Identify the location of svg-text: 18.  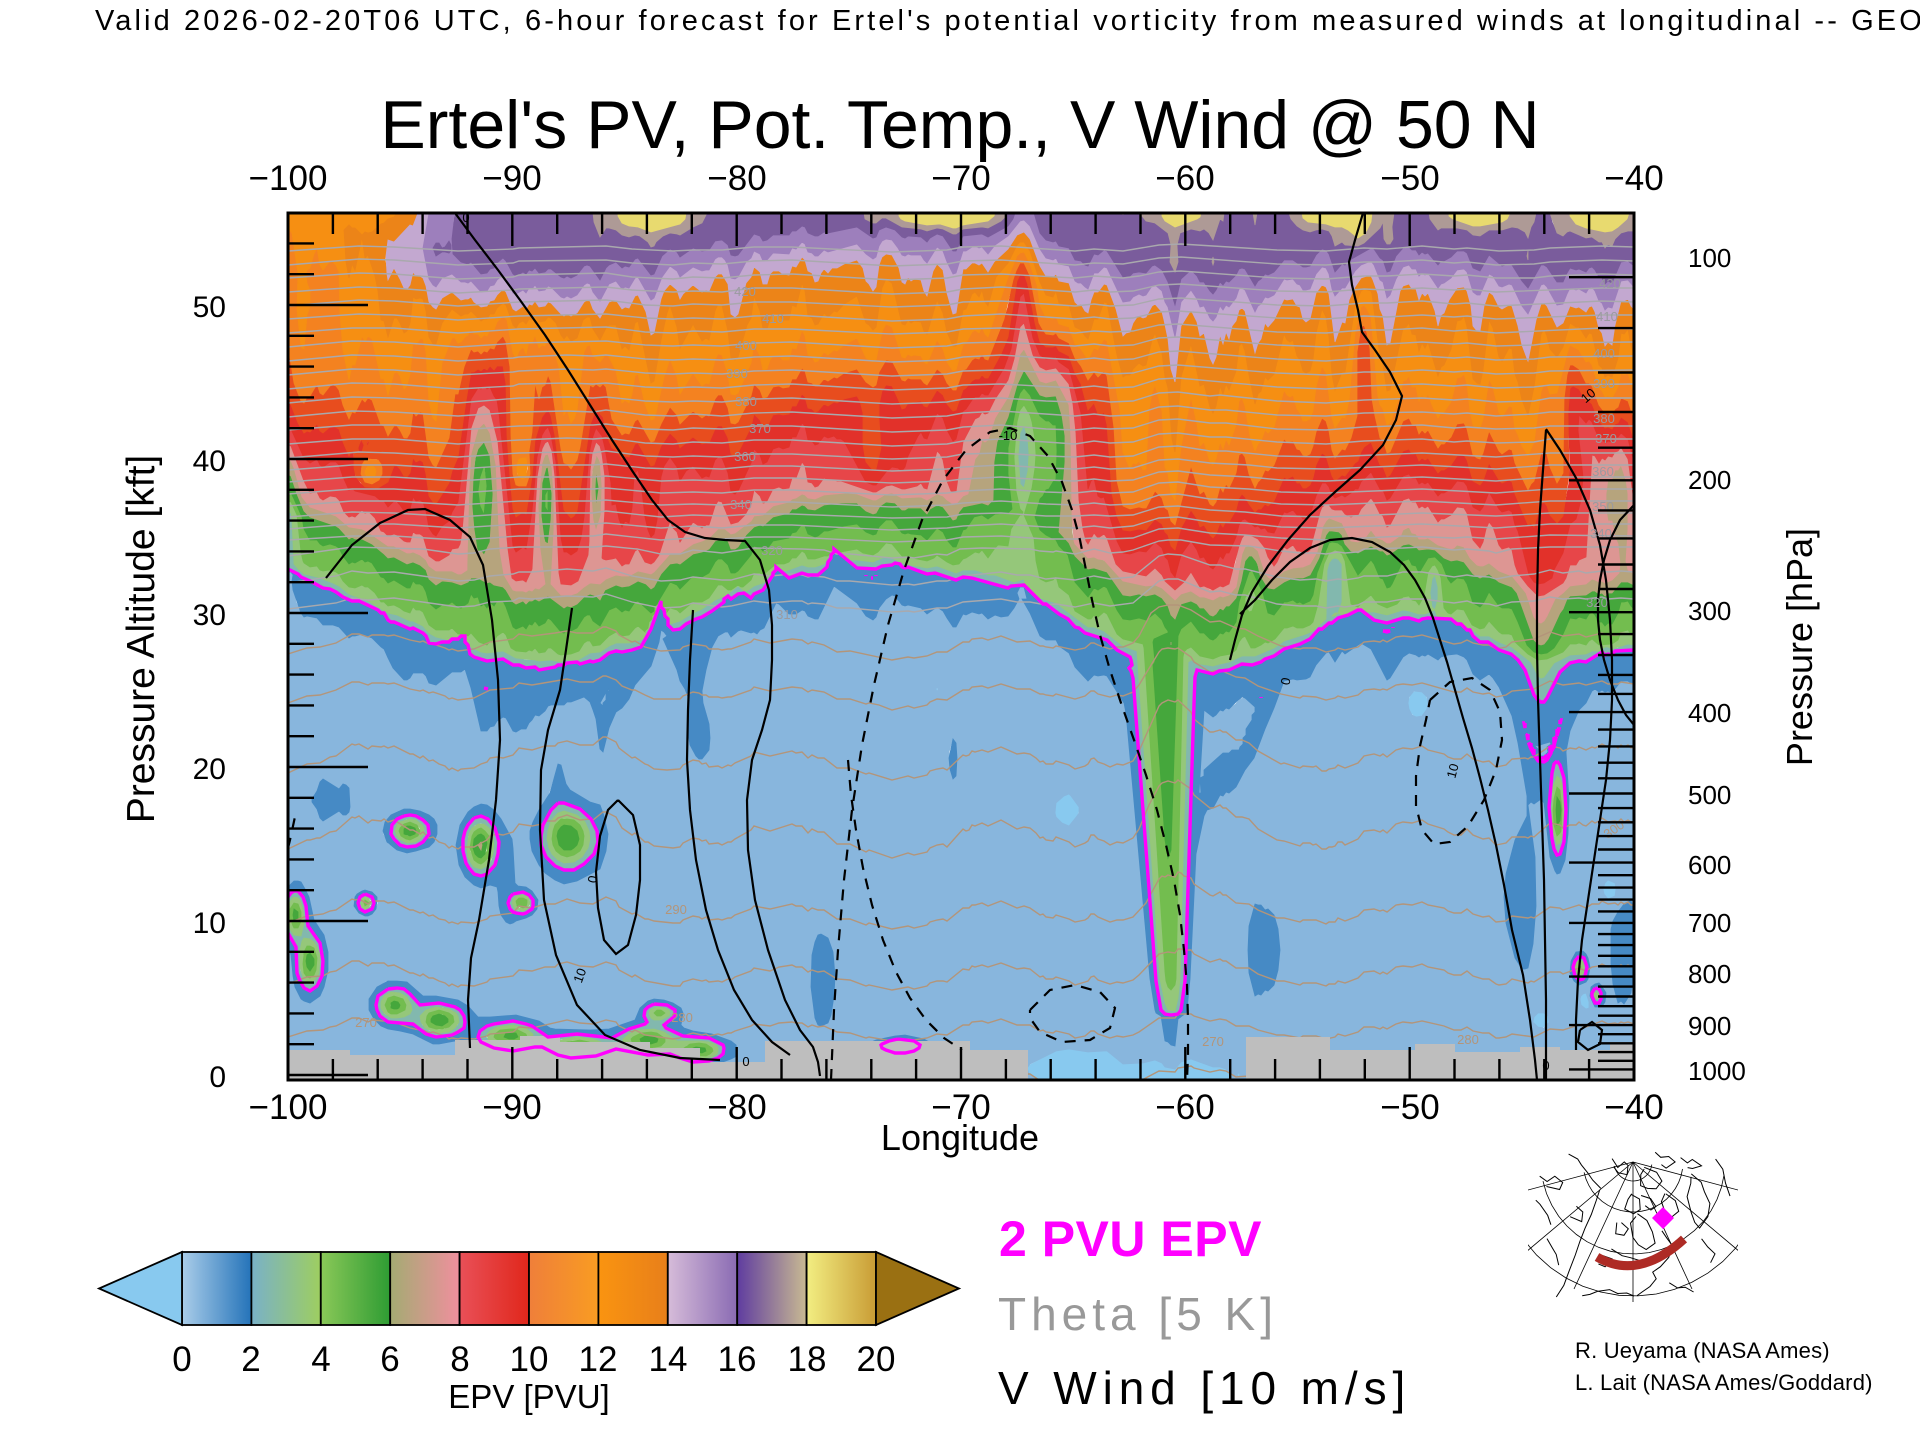
(807, 1359).